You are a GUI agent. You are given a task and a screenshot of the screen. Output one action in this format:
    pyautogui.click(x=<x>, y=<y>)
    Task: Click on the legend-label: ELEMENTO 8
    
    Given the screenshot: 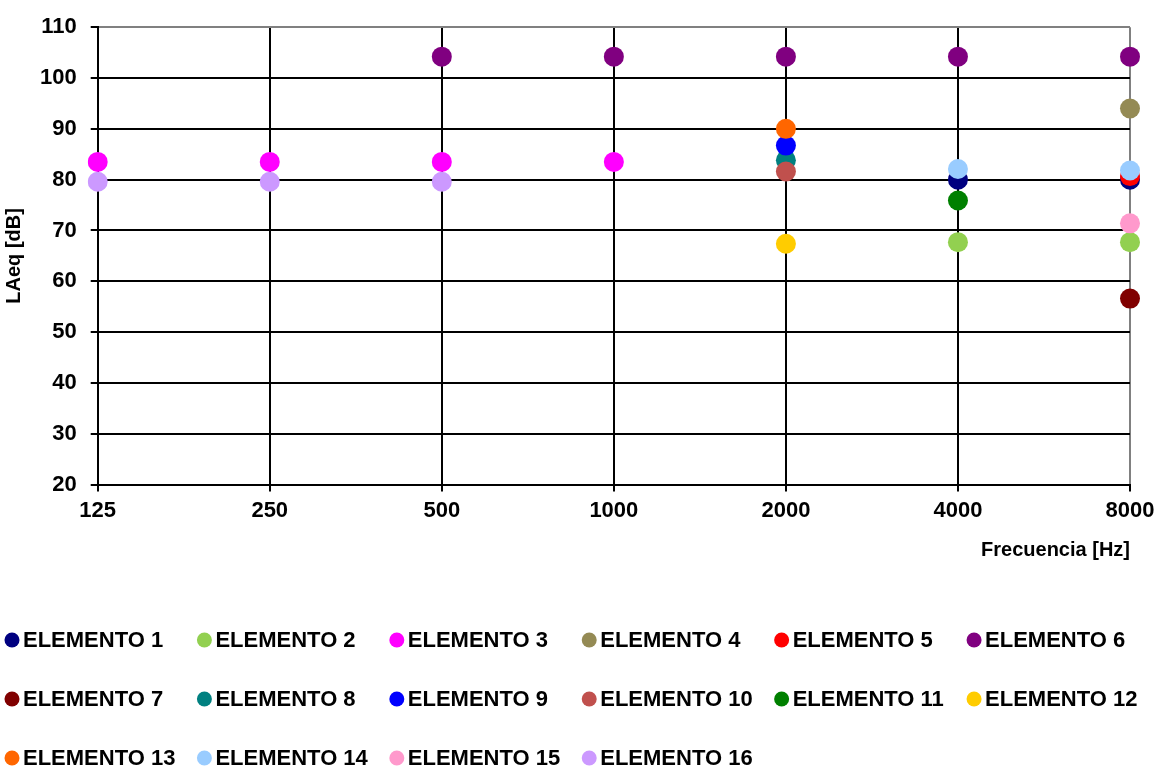 What is the action you would take?
    pyautogui.click(x=285, y=699)
    